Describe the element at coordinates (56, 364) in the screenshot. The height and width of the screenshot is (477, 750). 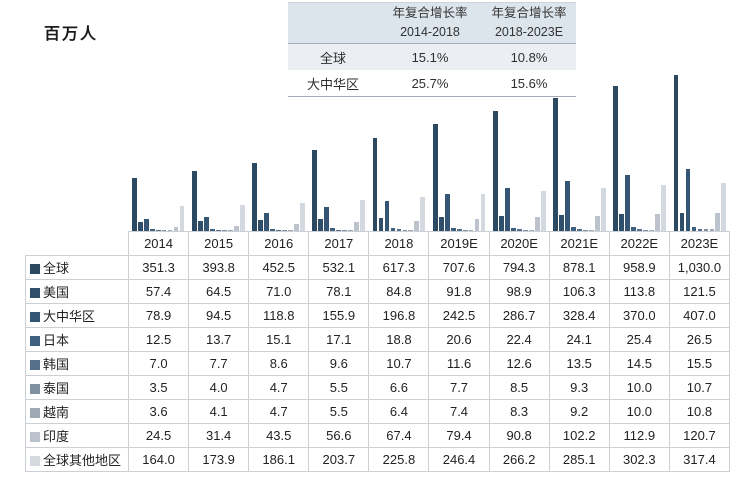
I see `series-name: 韩国` at that location.